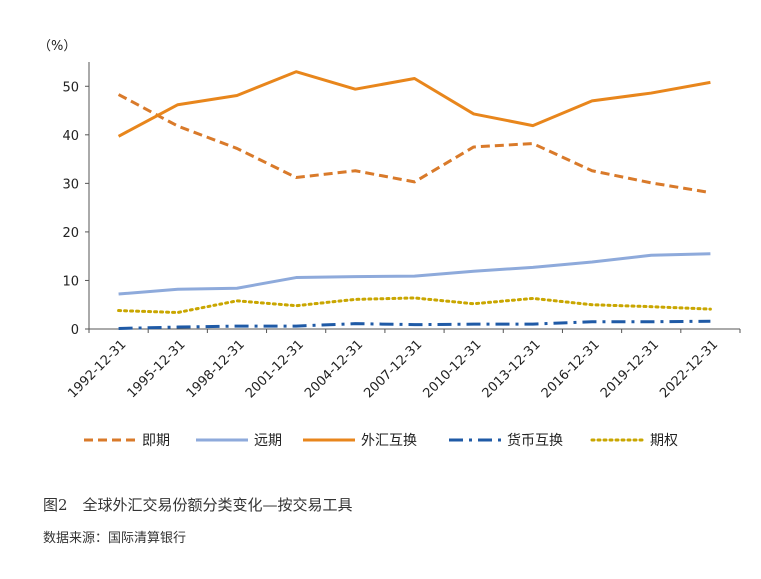  Describe the element at coordinates (571, 369) in the screenshot. I see `x-tick-label: 2016-12-31` at that location.